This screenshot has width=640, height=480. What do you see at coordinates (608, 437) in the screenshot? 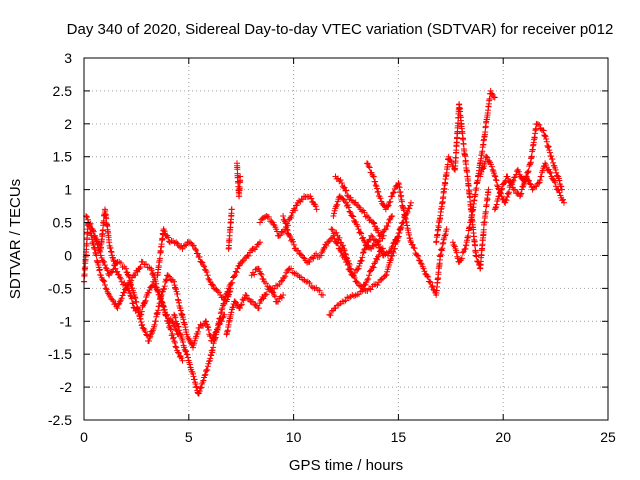
I see `x-tick-label: 25` at bounding box center [608, 437].